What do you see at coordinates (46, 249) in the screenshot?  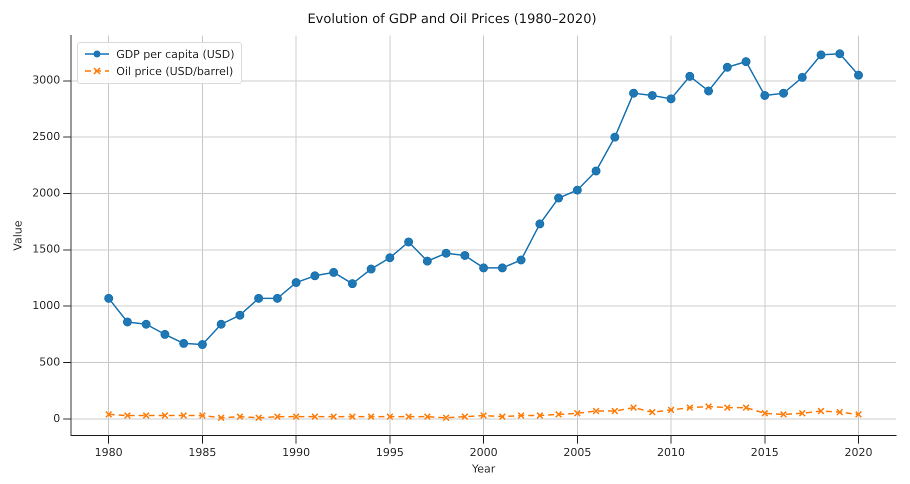 I see `y-tick-label: 1500` at bounding box center [46, 249].